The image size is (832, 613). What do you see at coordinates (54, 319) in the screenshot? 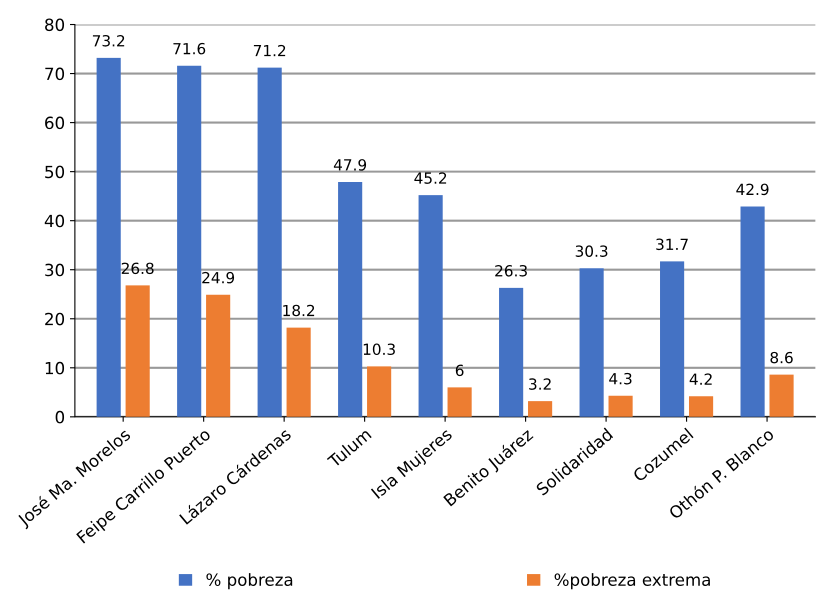
I see `y-tick-label: 20` at bounding box center [54, 319].